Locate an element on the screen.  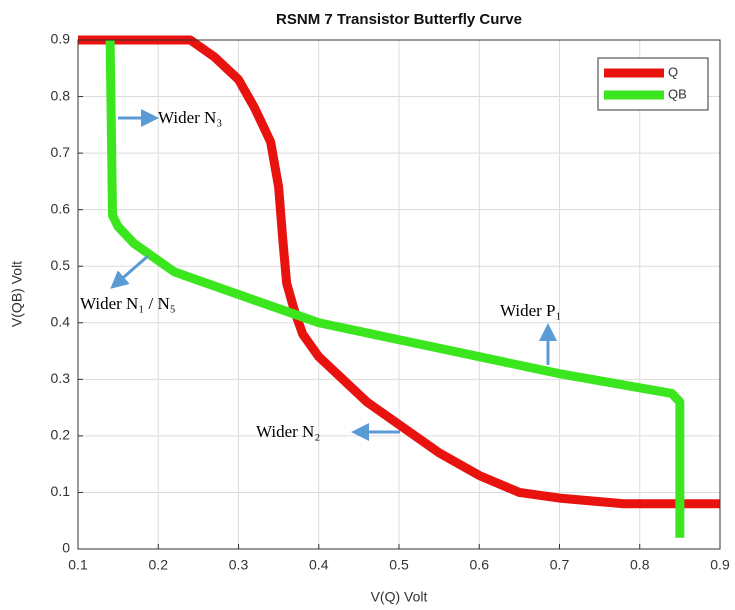
legend-label: Q is located at coordinates (673, 71).